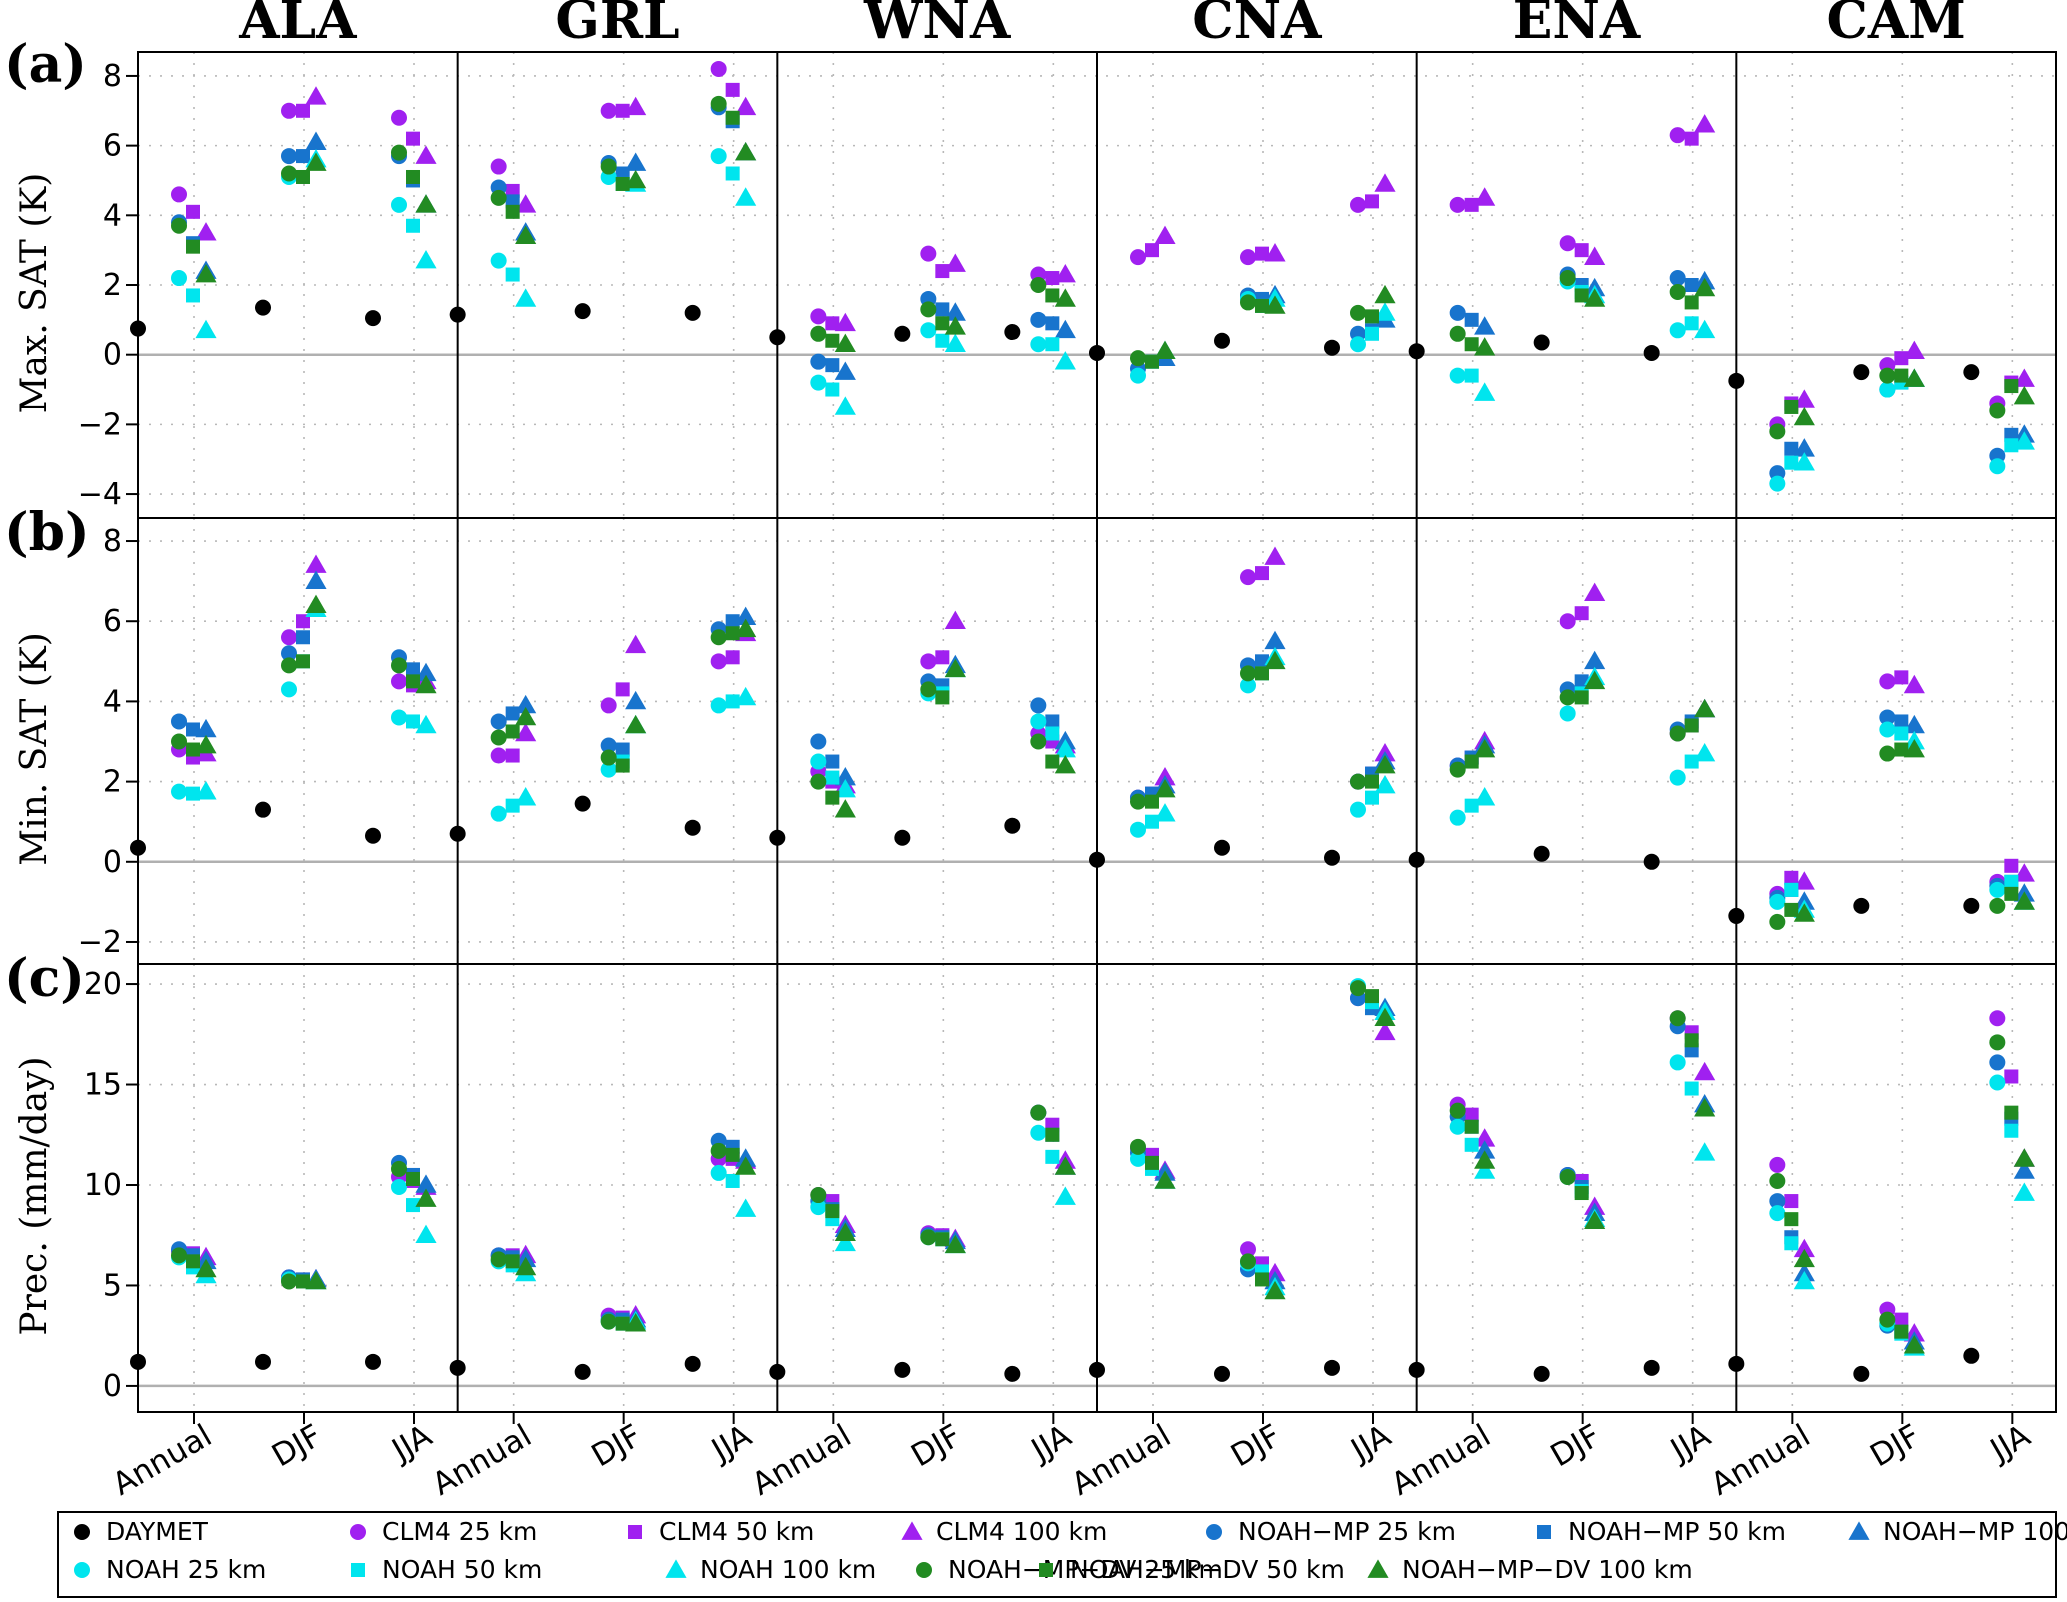 Image resolution: width=2067 pixels, height=1602 pixels. Describe the element at coordinates (1887, 389) in the screenshot. I see `point-cam-djf-s7` at that location.